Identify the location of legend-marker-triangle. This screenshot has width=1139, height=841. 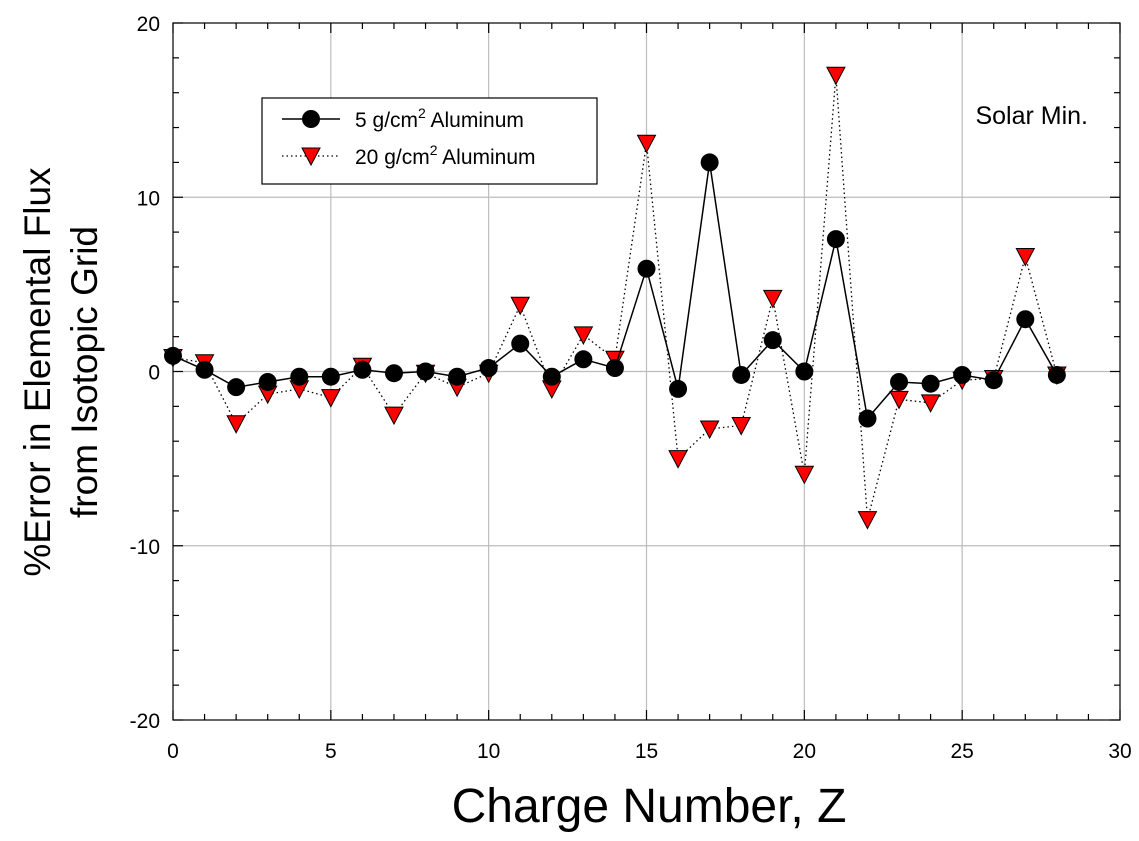
(311, 157).